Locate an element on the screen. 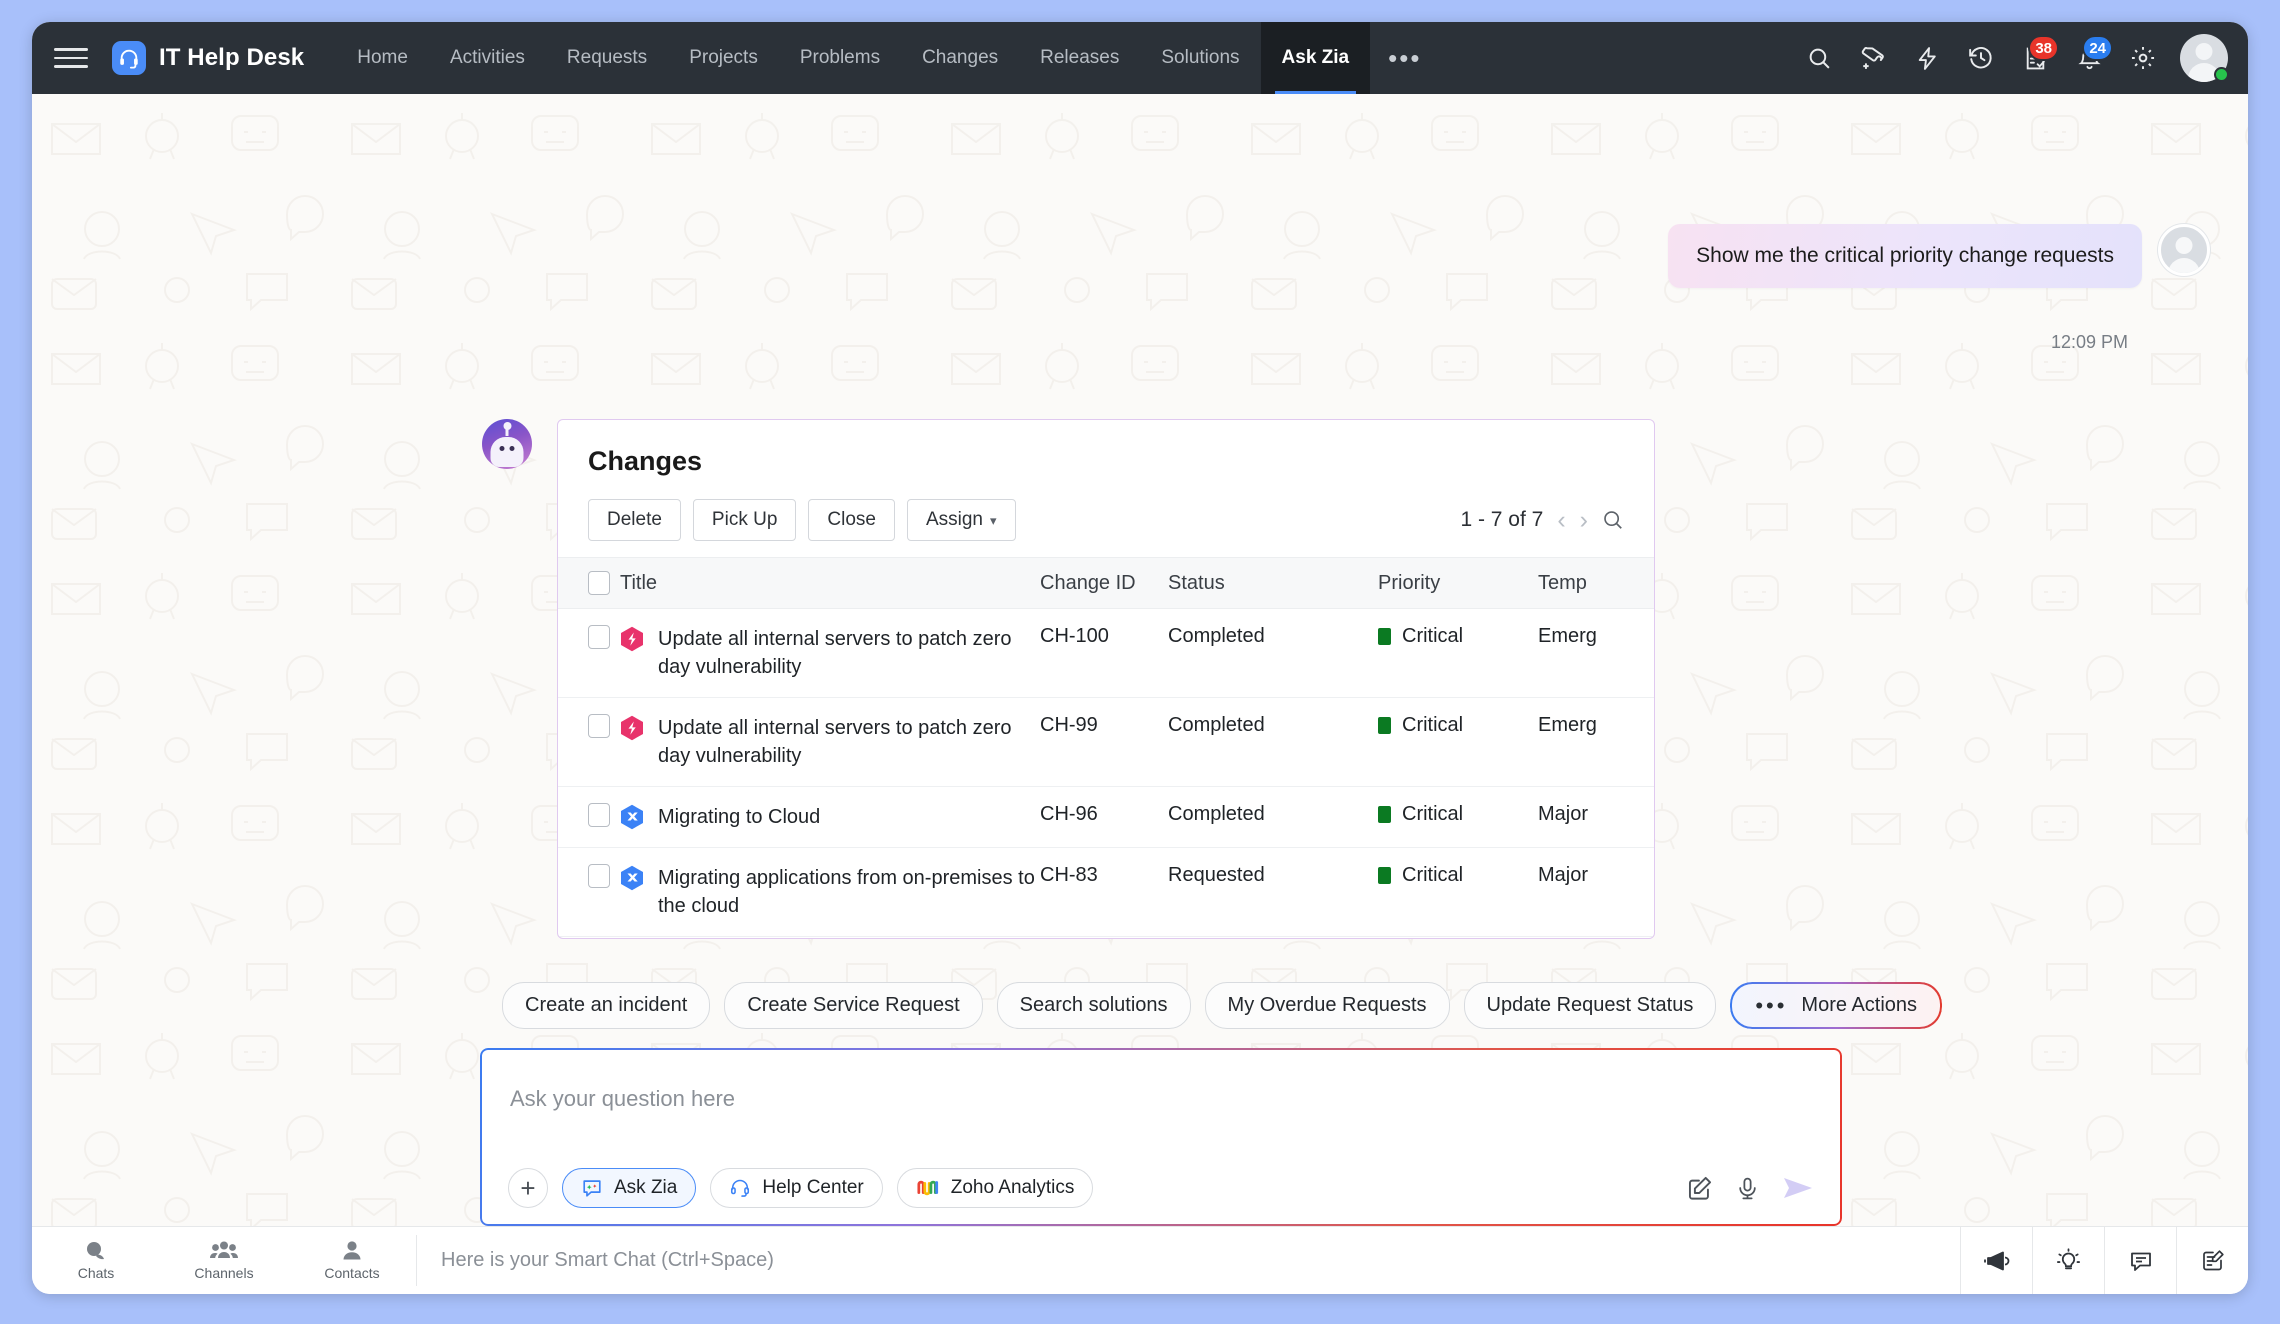 This screenshot has height=1324, width=2280. row-priority: Critical is located at coordinates (1433, 636).